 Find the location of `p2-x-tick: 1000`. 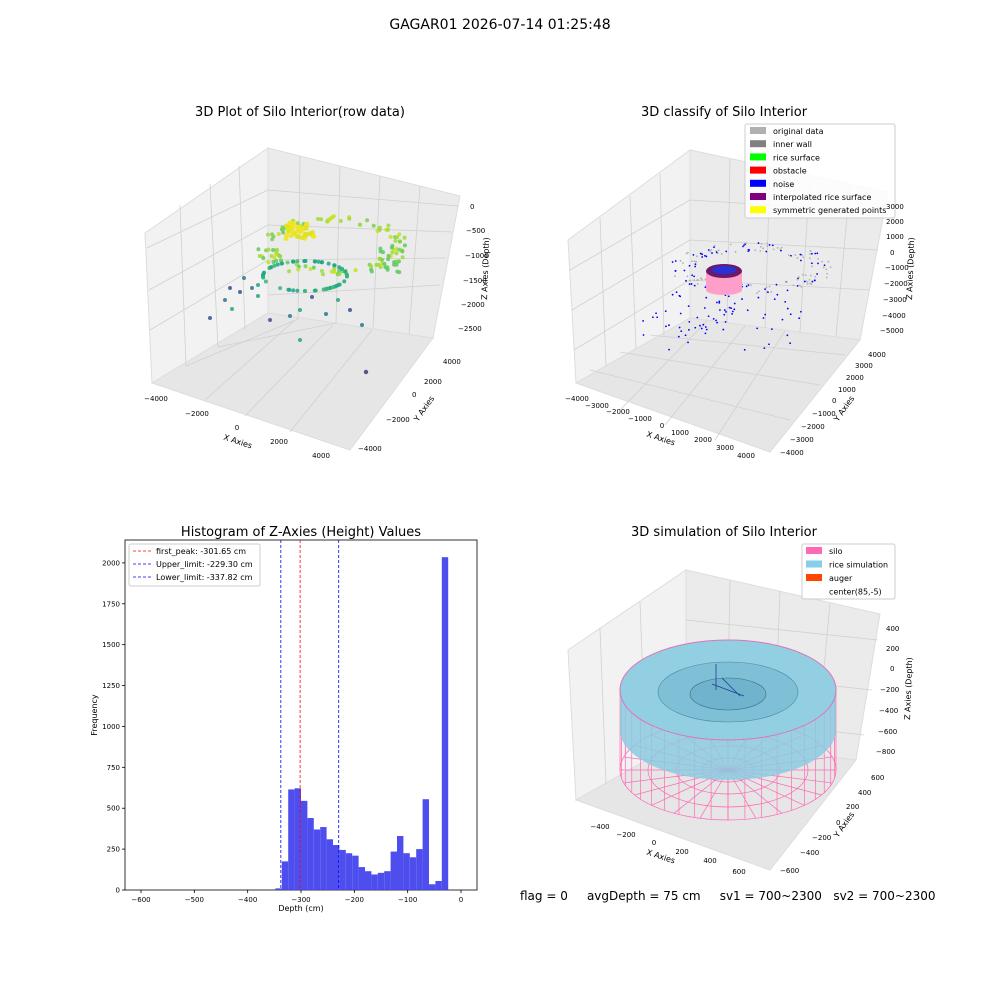

p2-x-tick: 1000 is located at coordinates (680, 433).